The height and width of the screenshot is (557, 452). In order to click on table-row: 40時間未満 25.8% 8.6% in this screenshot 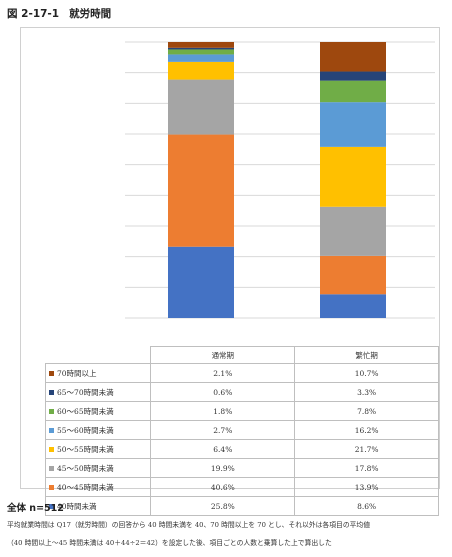, I will do `click(241, 506)`.